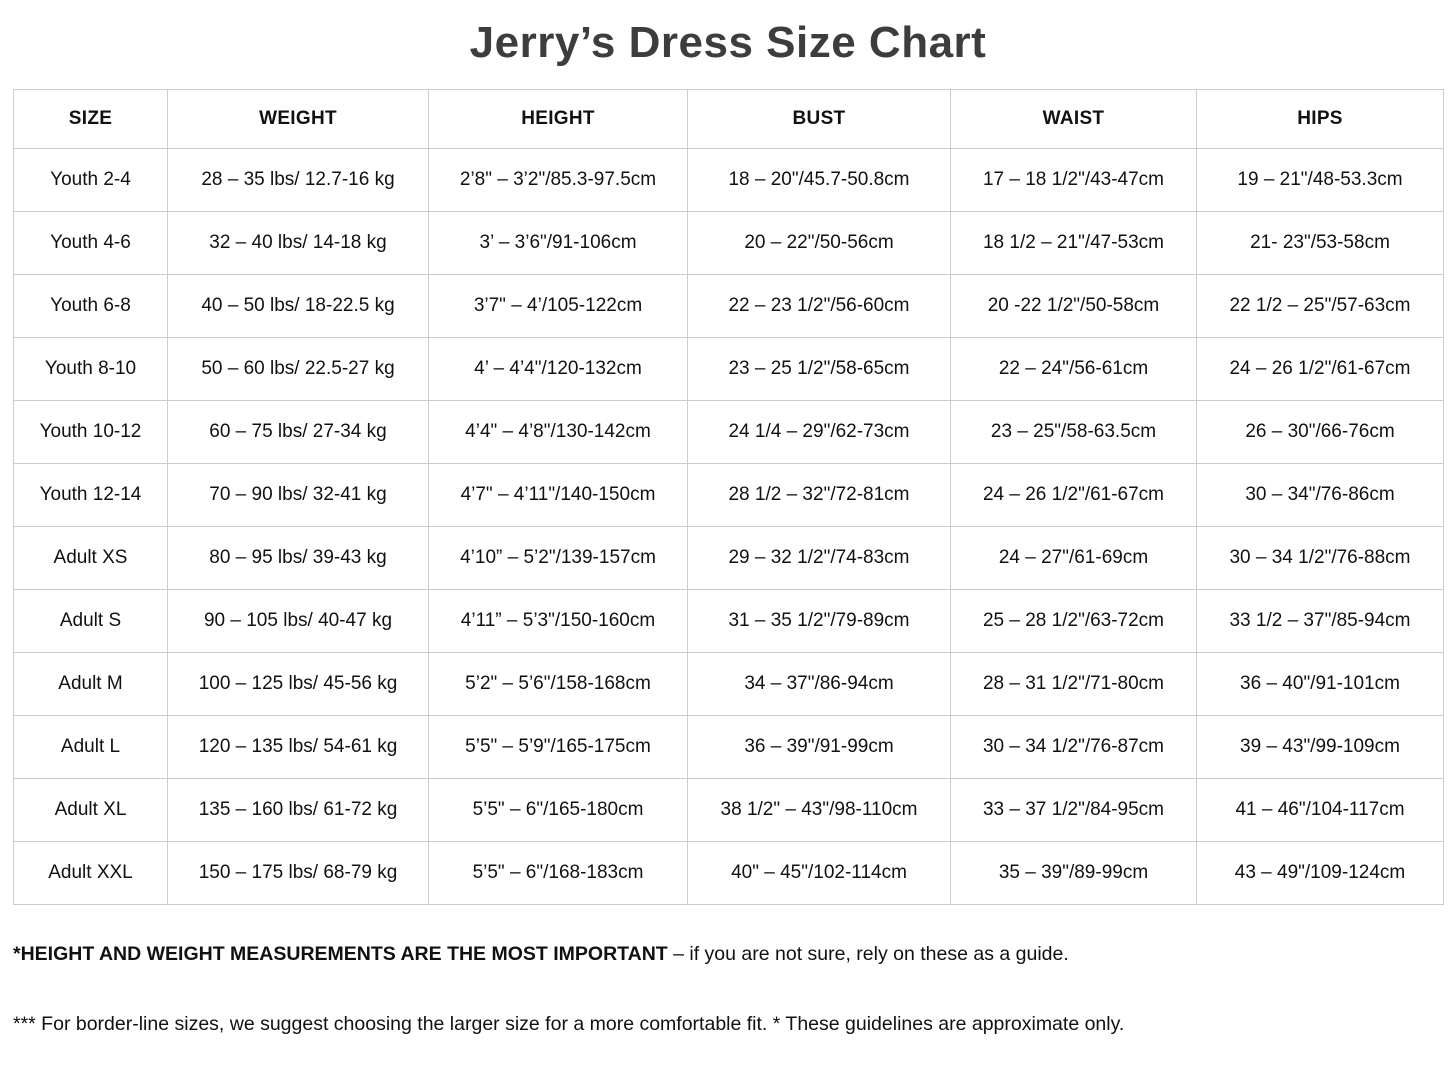 Image resolution: width=1456 pixels, height=1070 pixels. Describe the element at coordinates (558, 872) in the screenshot. I see `table-cell: 5’5" – 6"/168-183cm` at that location.